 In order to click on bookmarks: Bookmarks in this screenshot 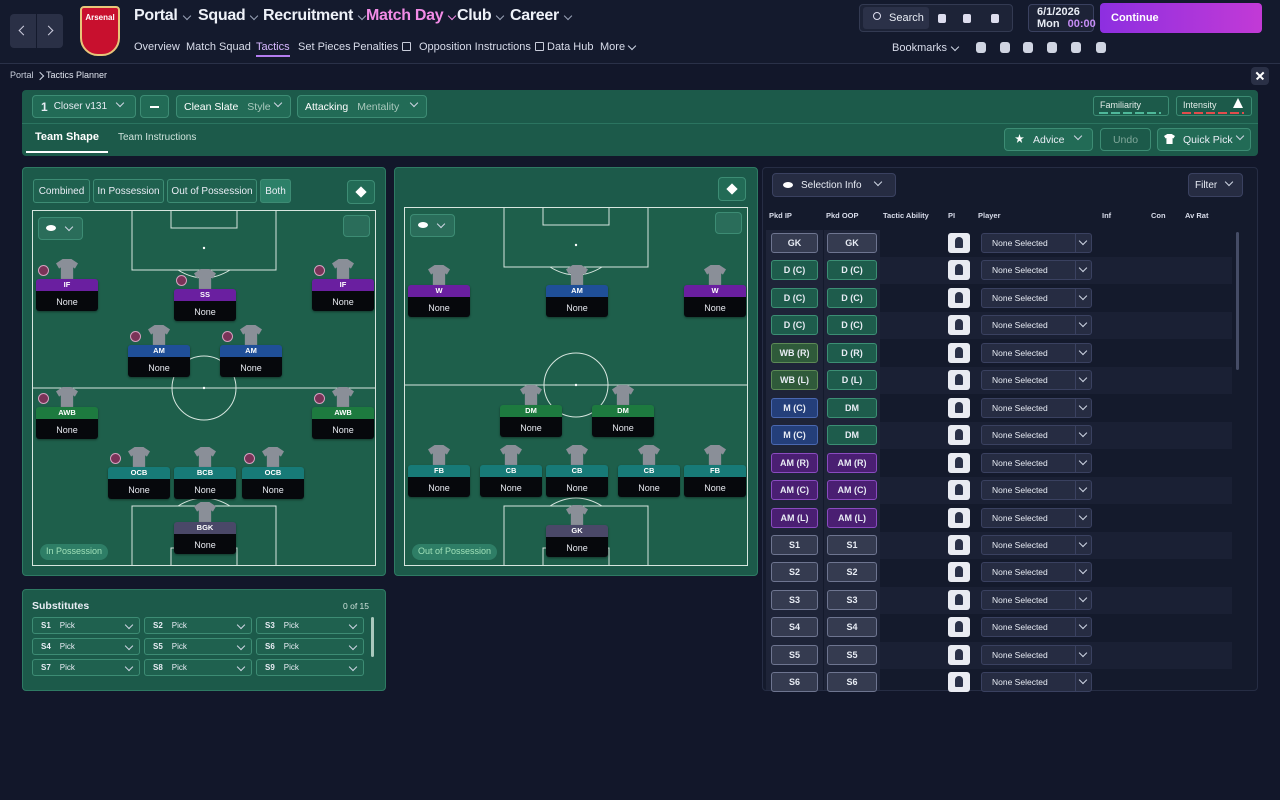, I will do `click(920, 48)`.